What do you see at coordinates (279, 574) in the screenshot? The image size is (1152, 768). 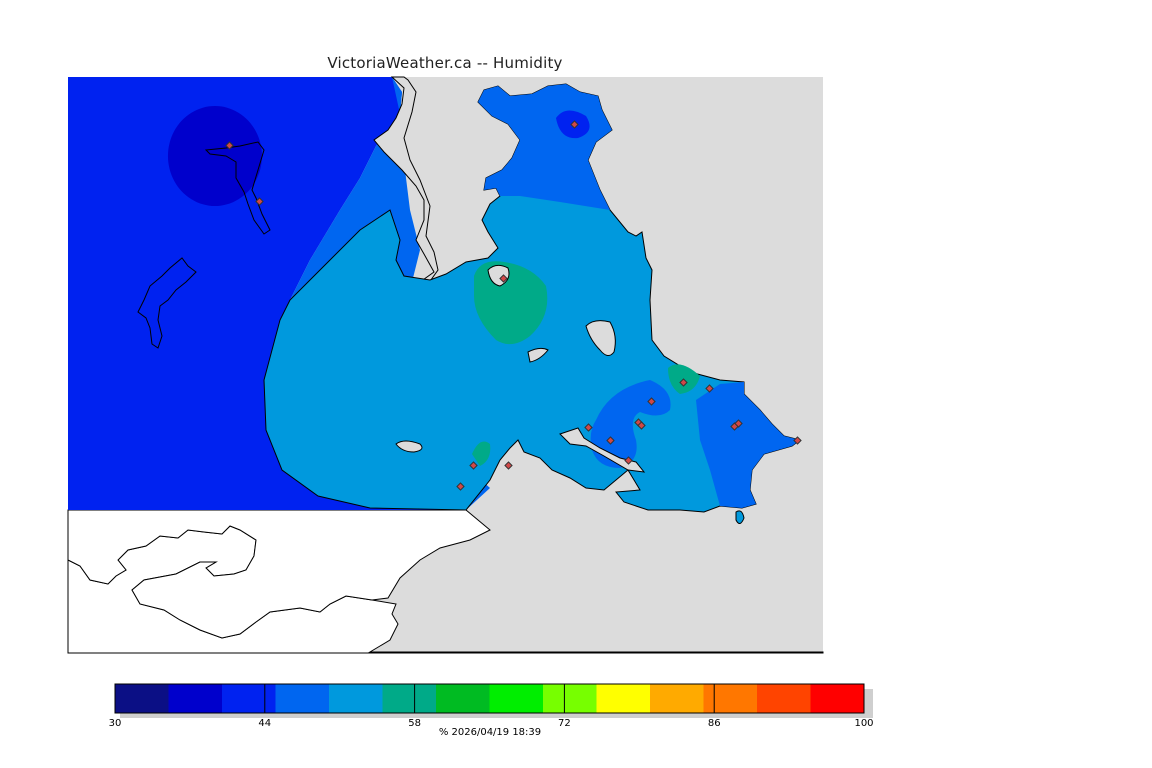 I see `strait-water-upper` at bounding box center [279, 574].